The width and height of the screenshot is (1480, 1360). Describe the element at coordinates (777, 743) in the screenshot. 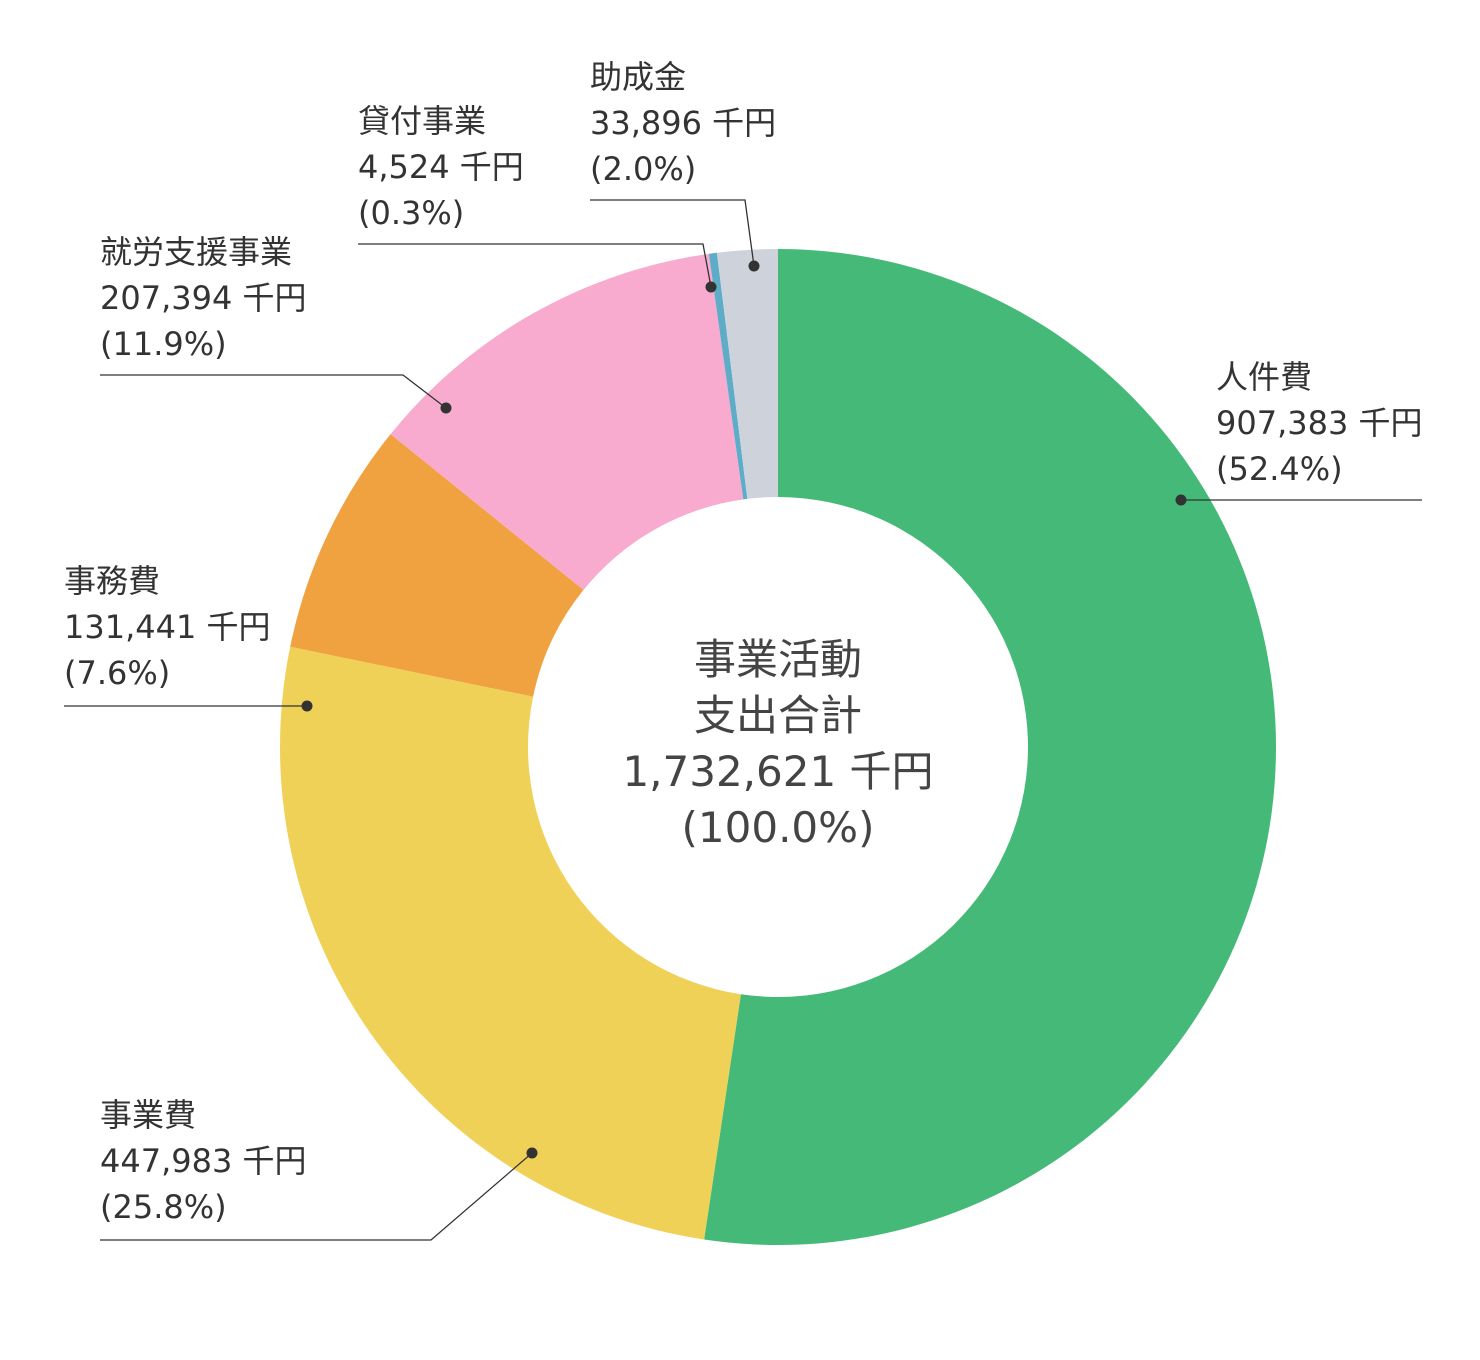

I see `center-total: 事業活動 支出合計 1,732,621 千円 (100.0%)` at that location.